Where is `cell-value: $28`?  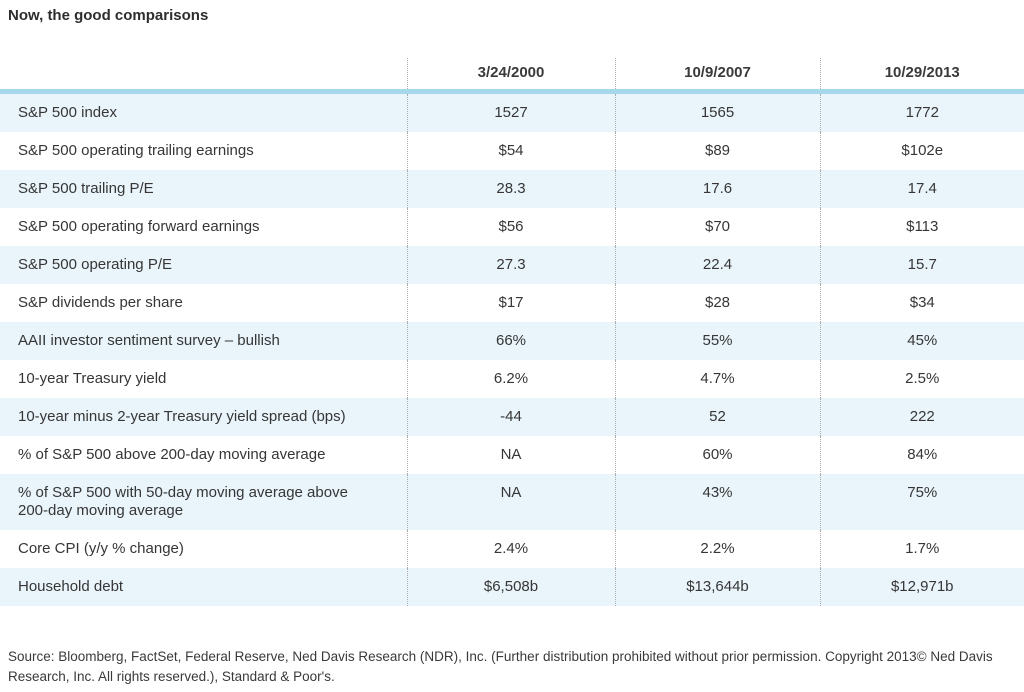
cell-value: $28 is located at coordinates (717, 303).